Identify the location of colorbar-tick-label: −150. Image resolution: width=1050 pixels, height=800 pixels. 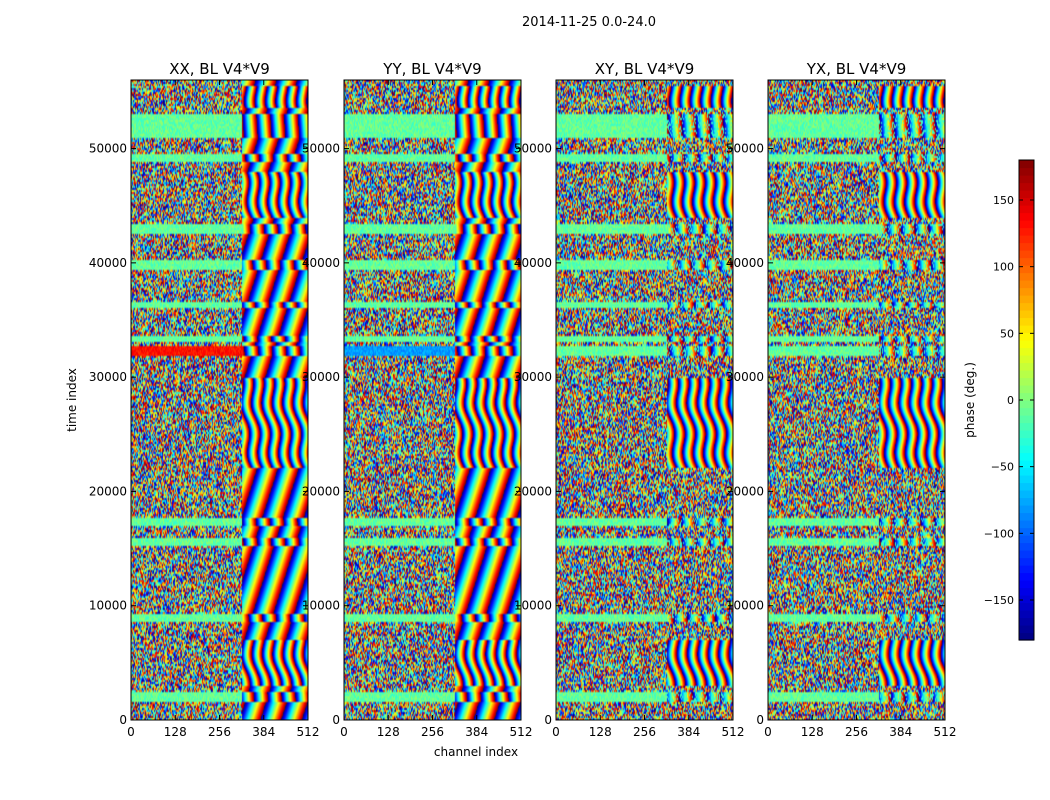
(999, 600).